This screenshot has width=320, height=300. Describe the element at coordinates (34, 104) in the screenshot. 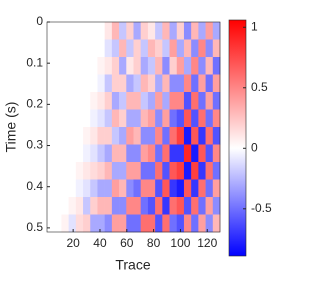

I see `y-tick-label: 0.2` at that location.